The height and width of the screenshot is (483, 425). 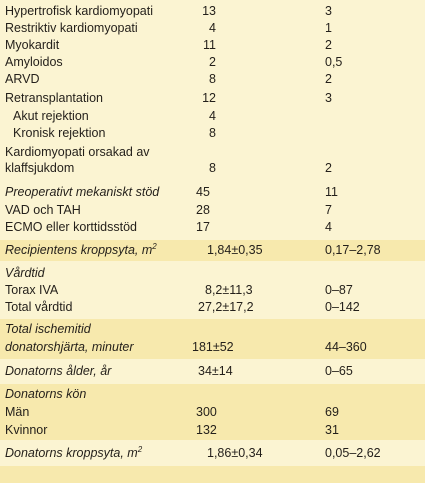 What do you see at coordinates (334, 62) in the screenshot?
I see `row-value-2: 0,5` at bounding box center [334, 62].